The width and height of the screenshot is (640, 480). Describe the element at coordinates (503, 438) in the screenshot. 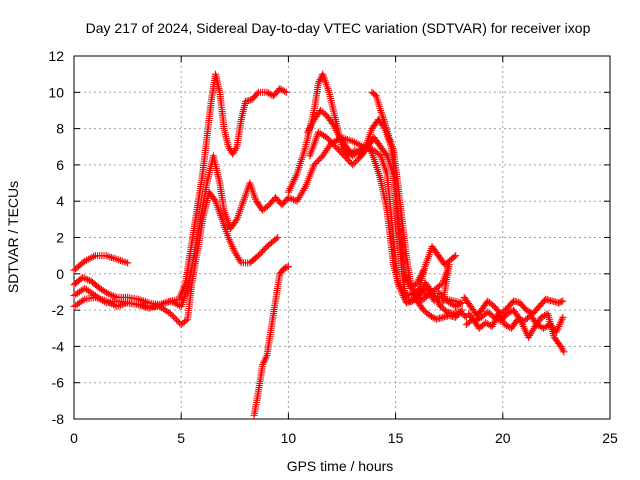

I see `x-tick-label: 20` at that location.